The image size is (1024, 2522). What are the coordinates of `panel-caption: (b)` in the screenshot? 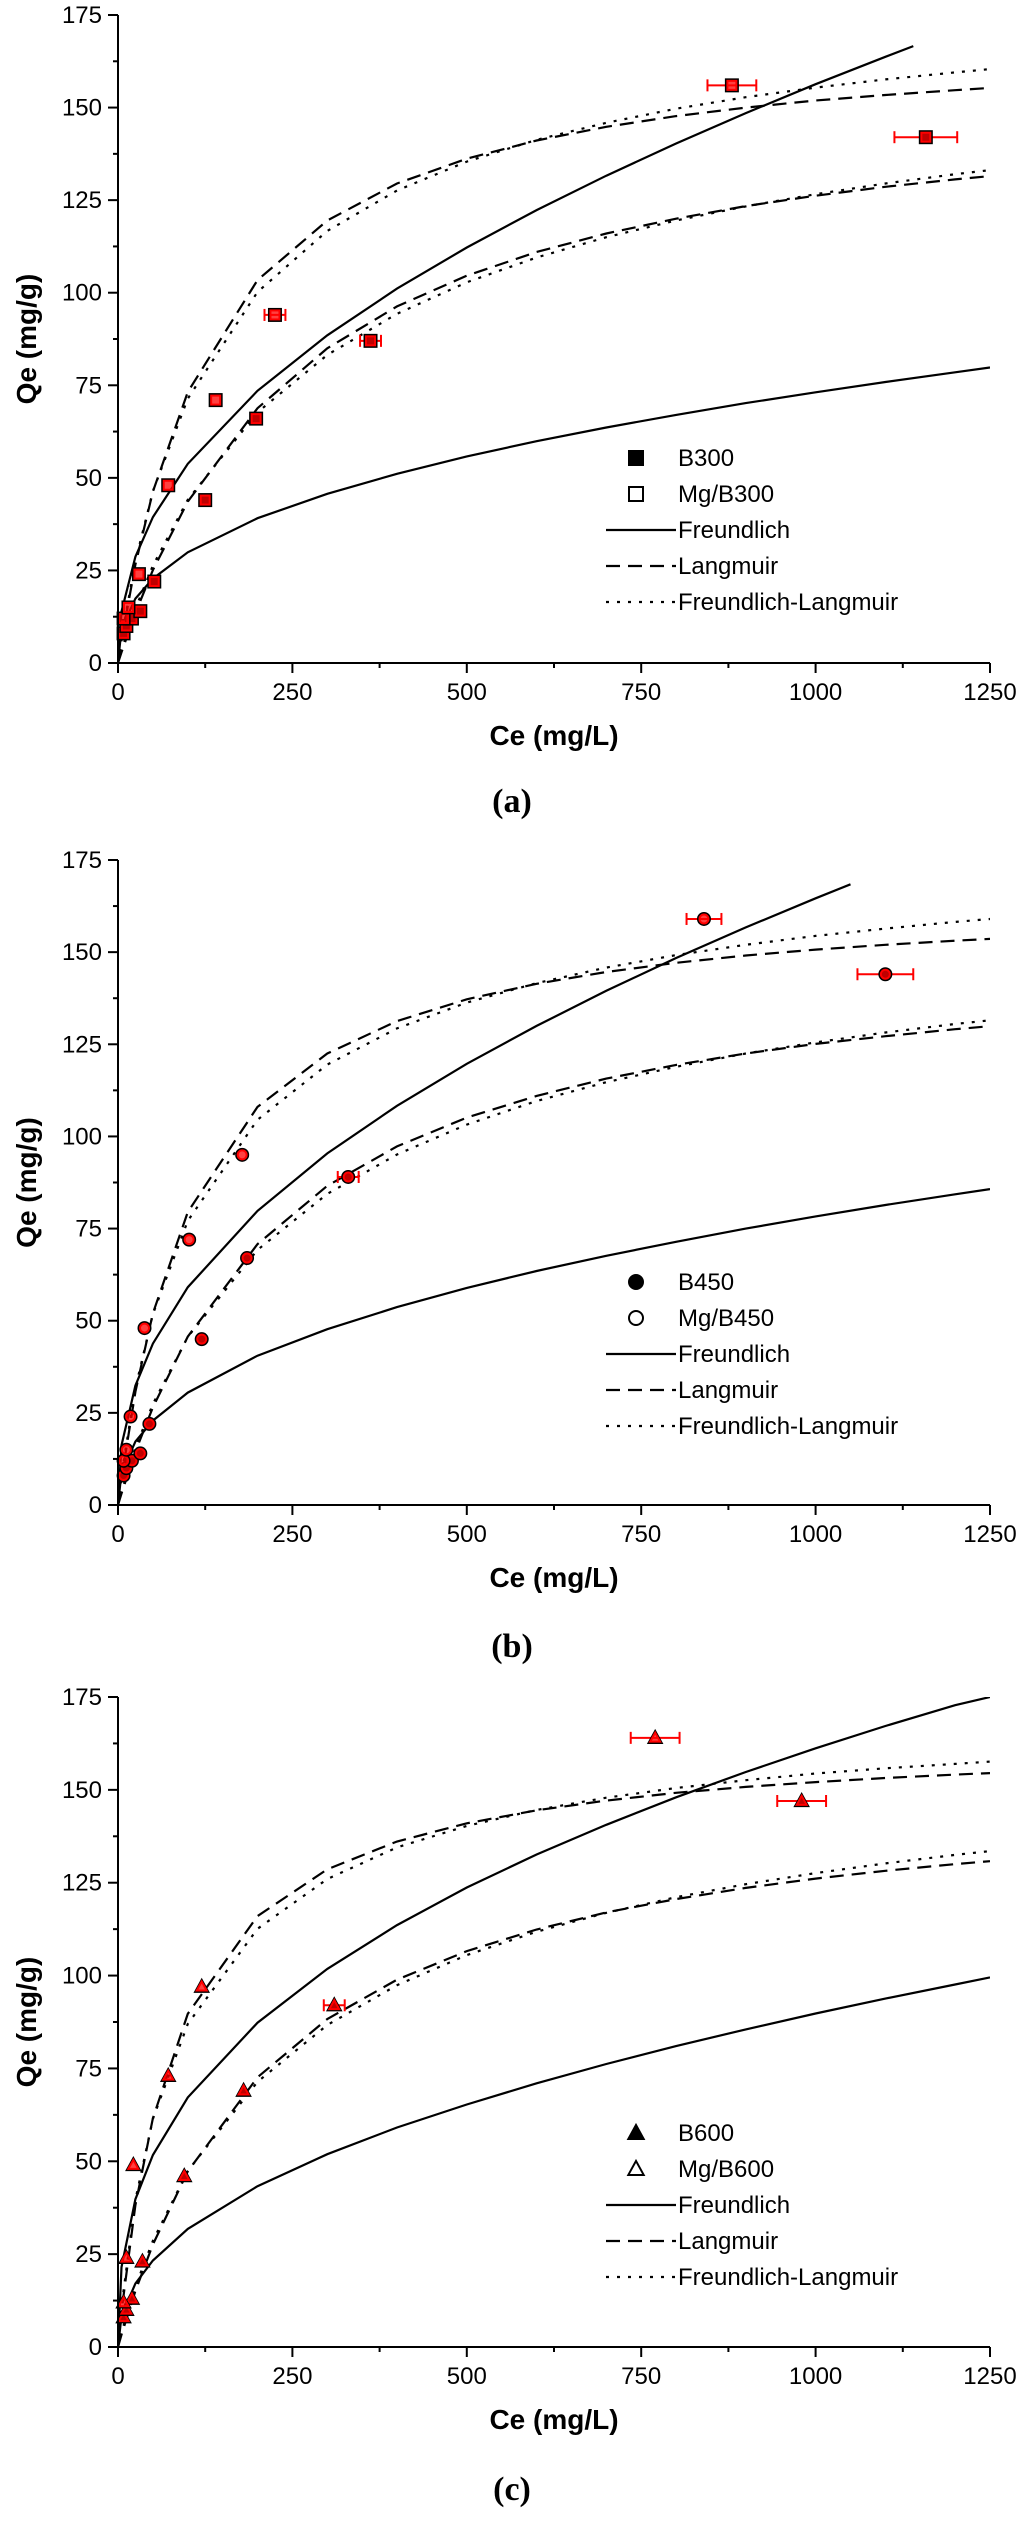 It's located at (512, 1646).